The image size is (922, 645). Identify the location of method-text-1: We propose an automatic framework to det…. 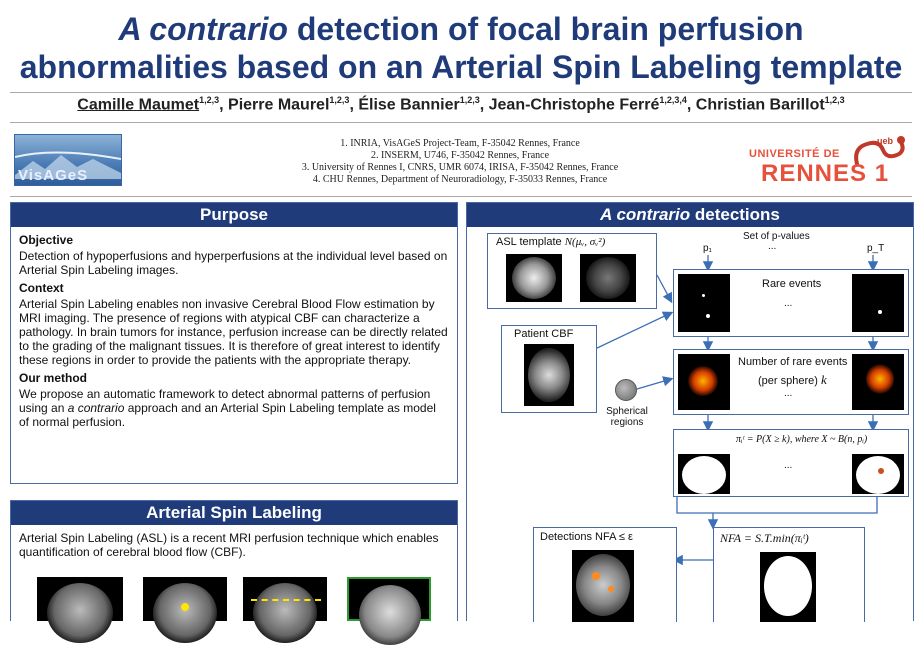
(225, 401).